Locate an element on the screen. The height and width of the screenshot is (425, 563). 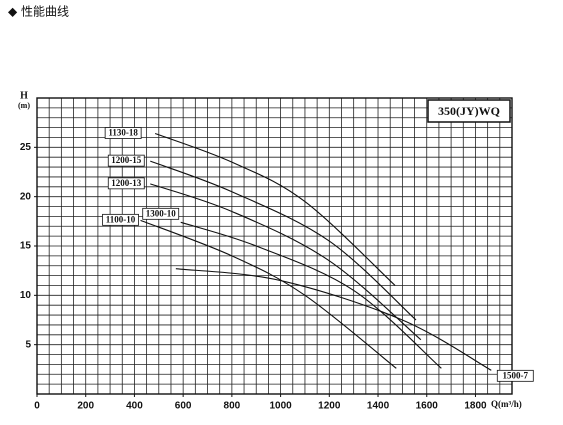
x-tick-label: 0 is located at coordinates (37, 406).